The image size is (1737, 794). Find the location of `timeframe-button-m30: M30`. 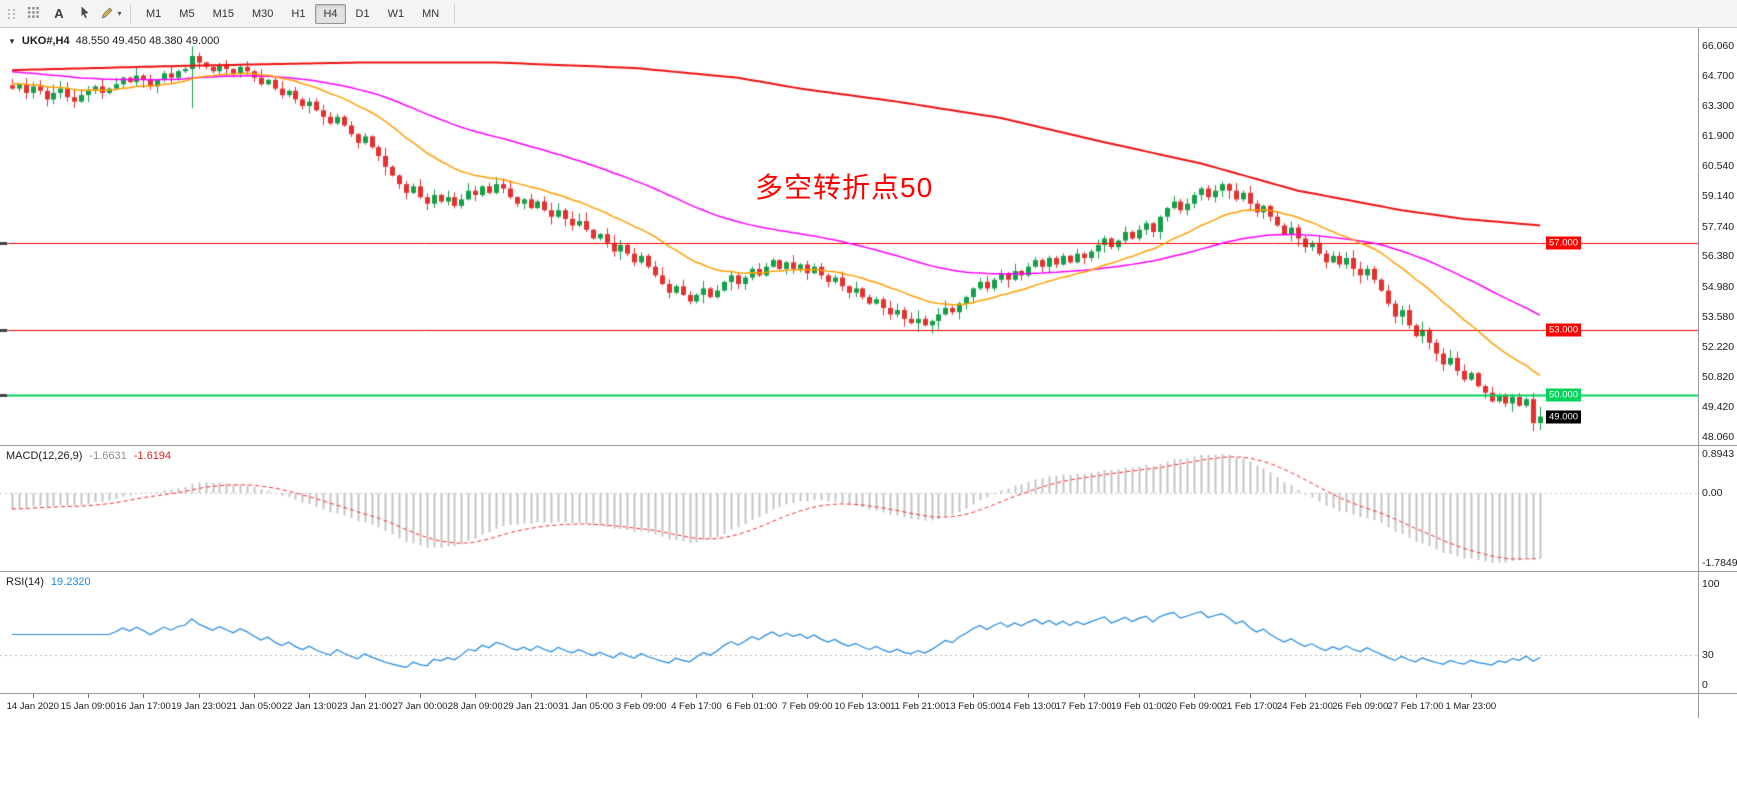

timeframe-button-m30: M30 is located at coordinates (262, 13).